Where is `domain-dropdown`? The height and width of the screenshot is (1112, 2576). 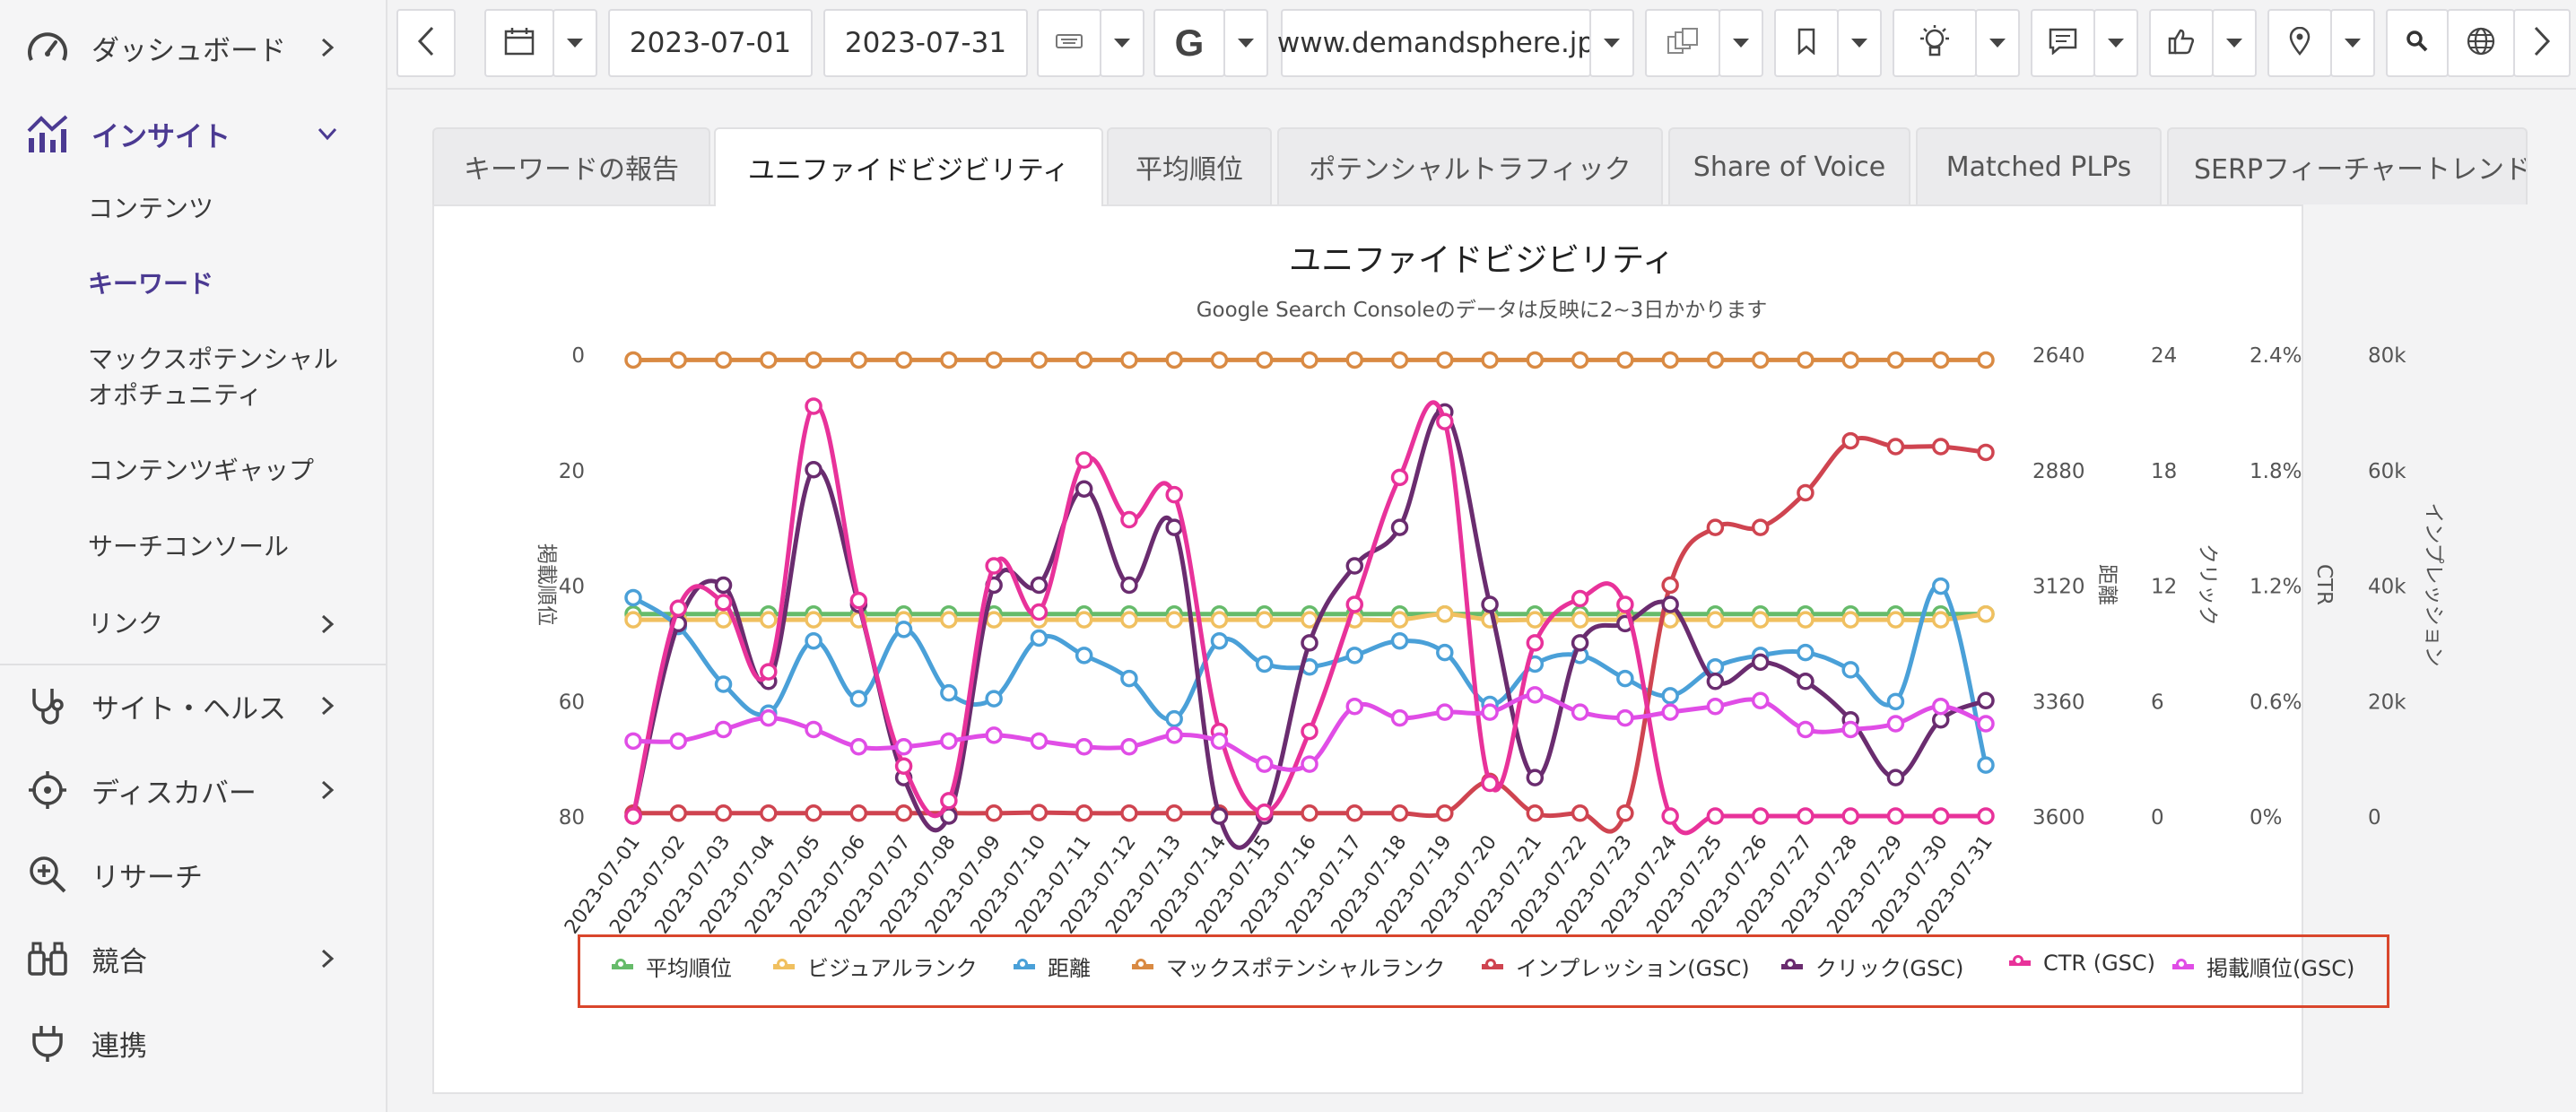
domain-dropdown is located at coordinates (1611, 43).